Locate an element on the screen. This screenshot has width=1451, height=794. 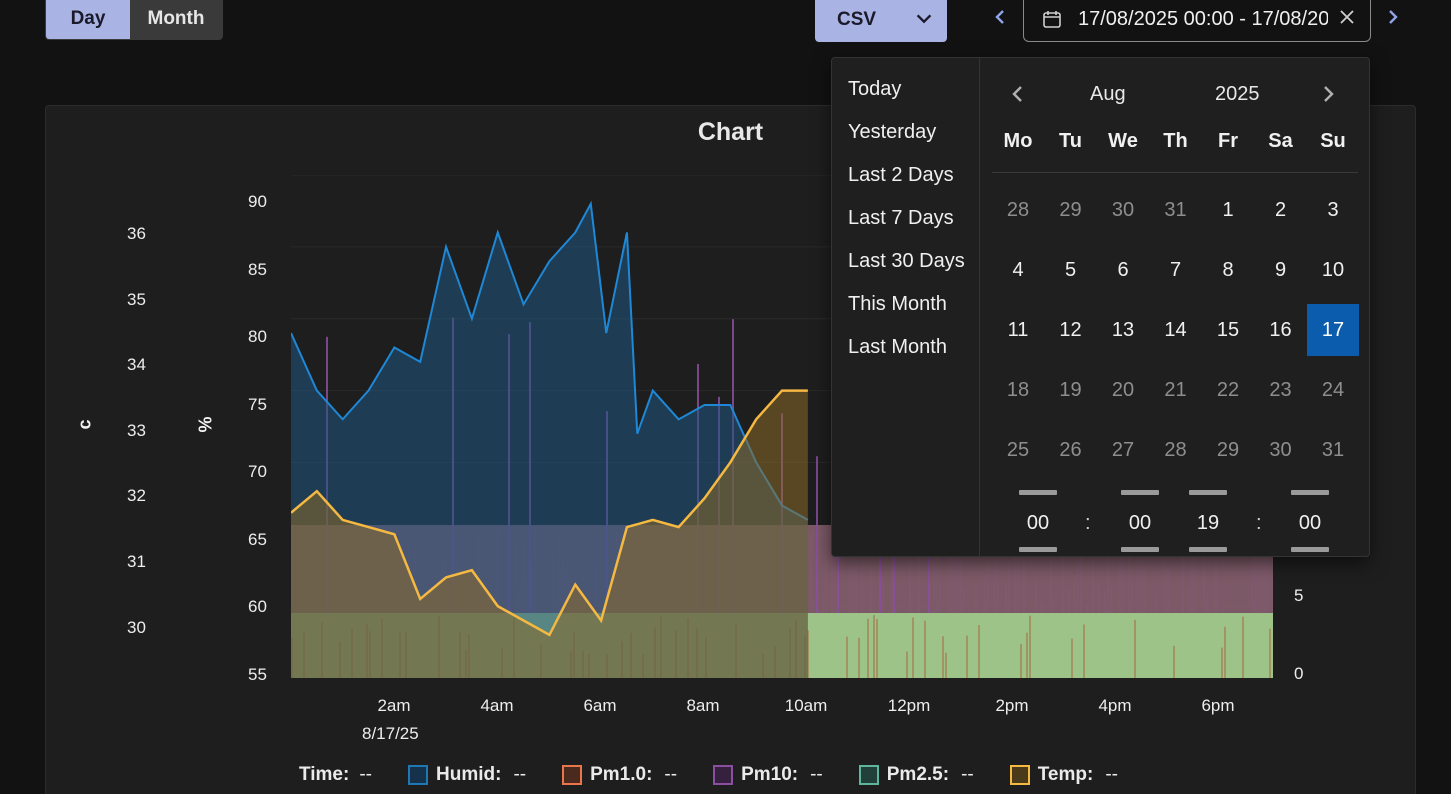
calendar-day: 5 is located at coordinates (1070, 269).